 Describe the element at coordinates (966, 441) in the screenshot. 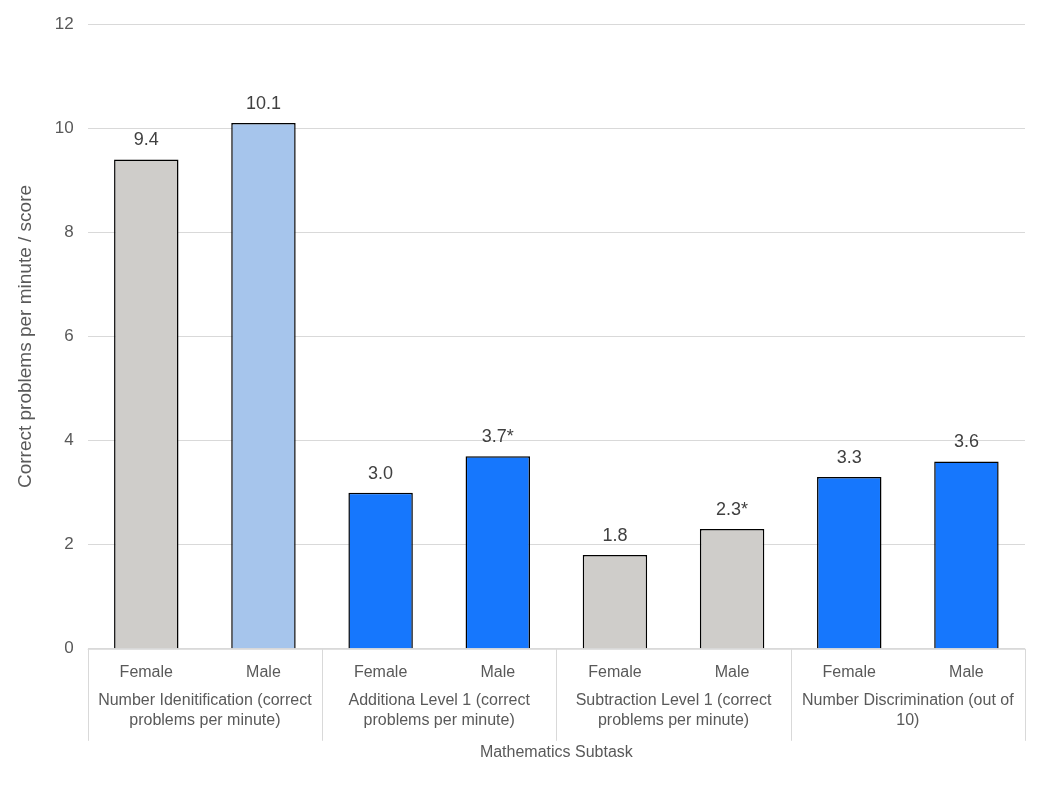

I see `data-label: 3.6` at that location.